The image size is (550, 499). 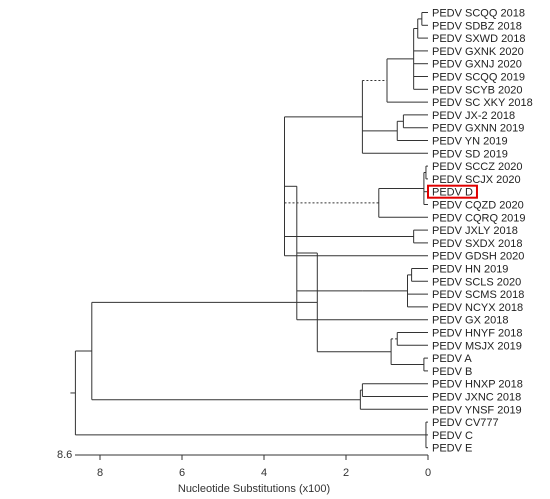 I want to click on leaf-label: PEDV SC XKY 2018, so click(x=482, y=103).